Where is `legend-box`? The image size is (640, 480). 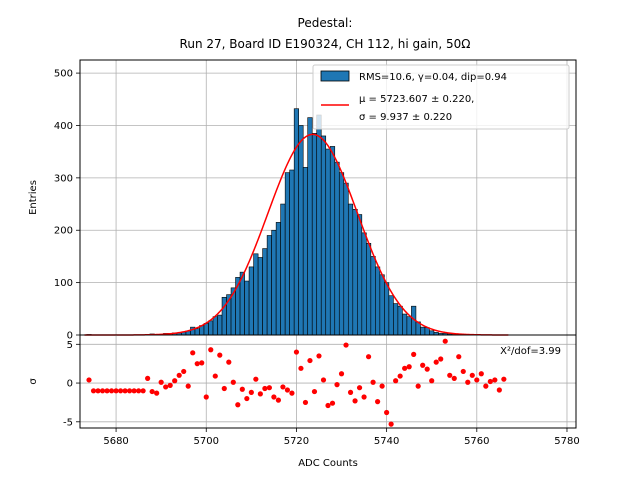 legend-box is located at coordinates (441, 97).